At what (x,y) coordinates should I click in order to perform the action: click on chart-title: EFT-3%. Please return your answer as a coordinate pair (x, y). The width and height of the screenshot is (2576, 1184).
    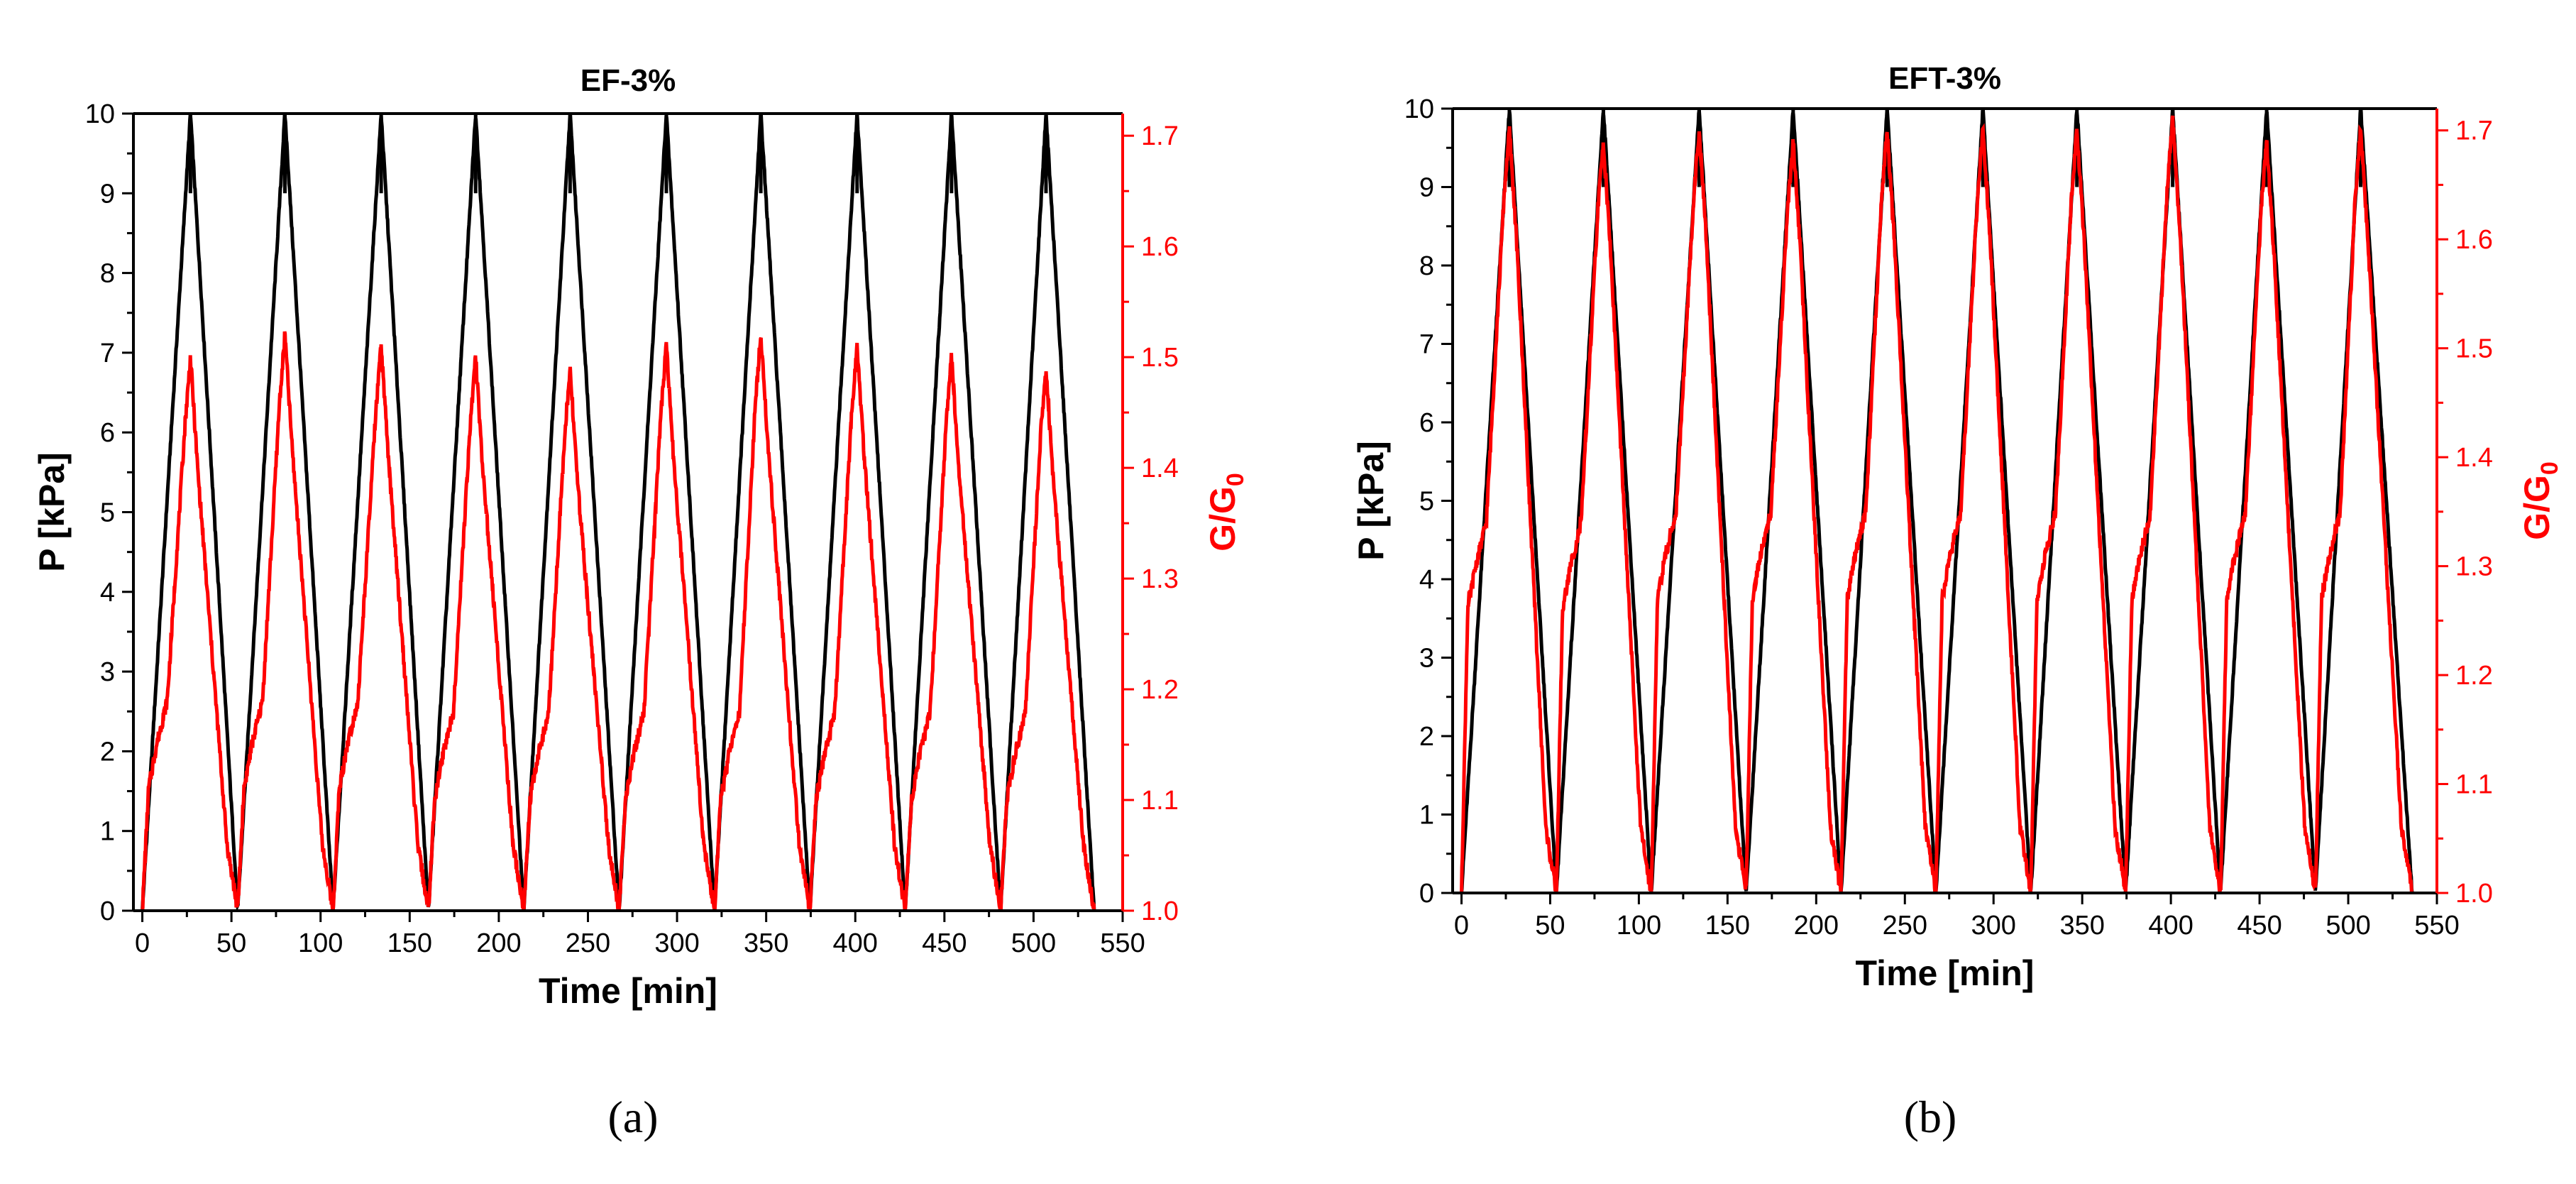
    Looking at the image, I should click on (1944, 78).